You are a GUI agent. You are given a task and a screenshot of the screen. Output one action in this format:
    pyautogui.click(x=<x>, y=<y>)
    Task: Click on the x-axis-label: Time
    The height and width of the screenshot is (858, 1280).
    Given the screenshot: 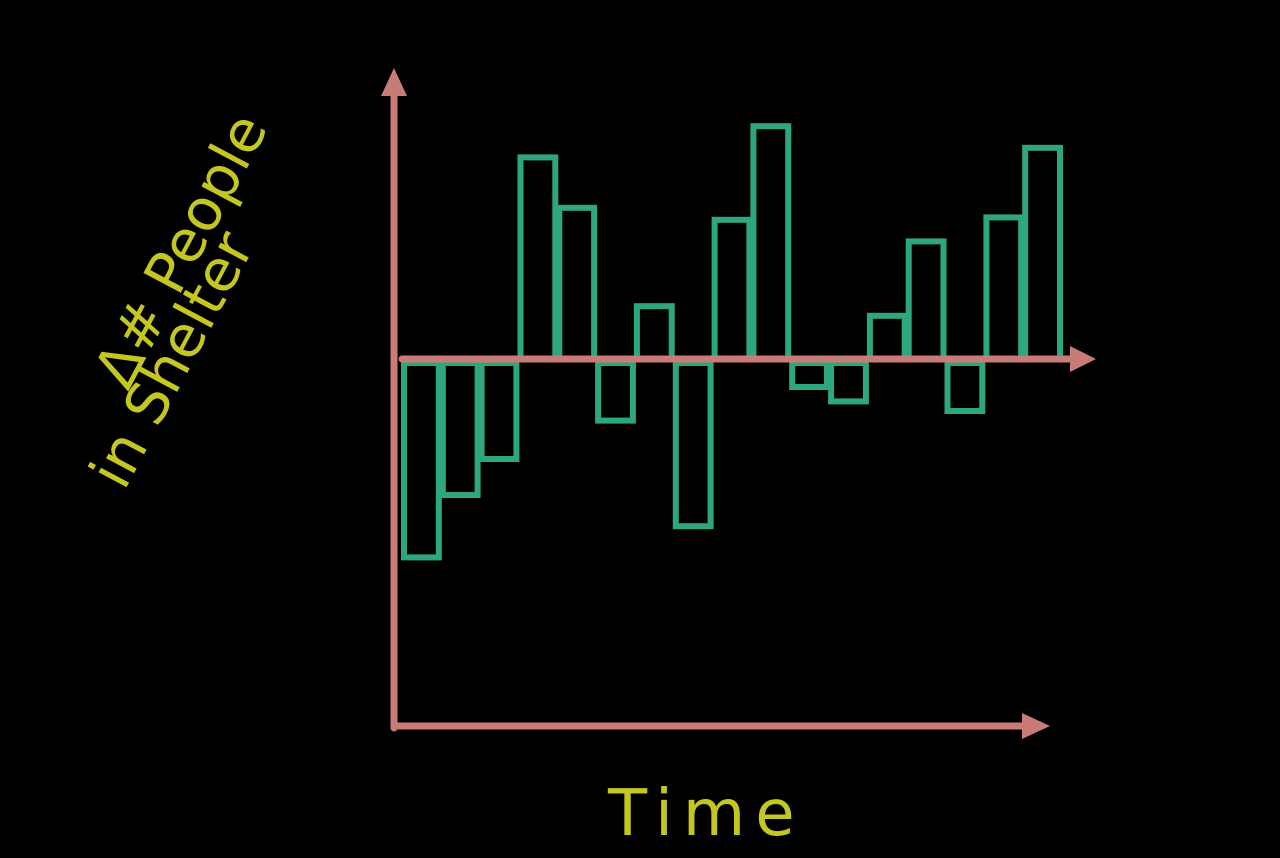 What is the action you would take?
    pyautogui.click(x=706, y=814)
    